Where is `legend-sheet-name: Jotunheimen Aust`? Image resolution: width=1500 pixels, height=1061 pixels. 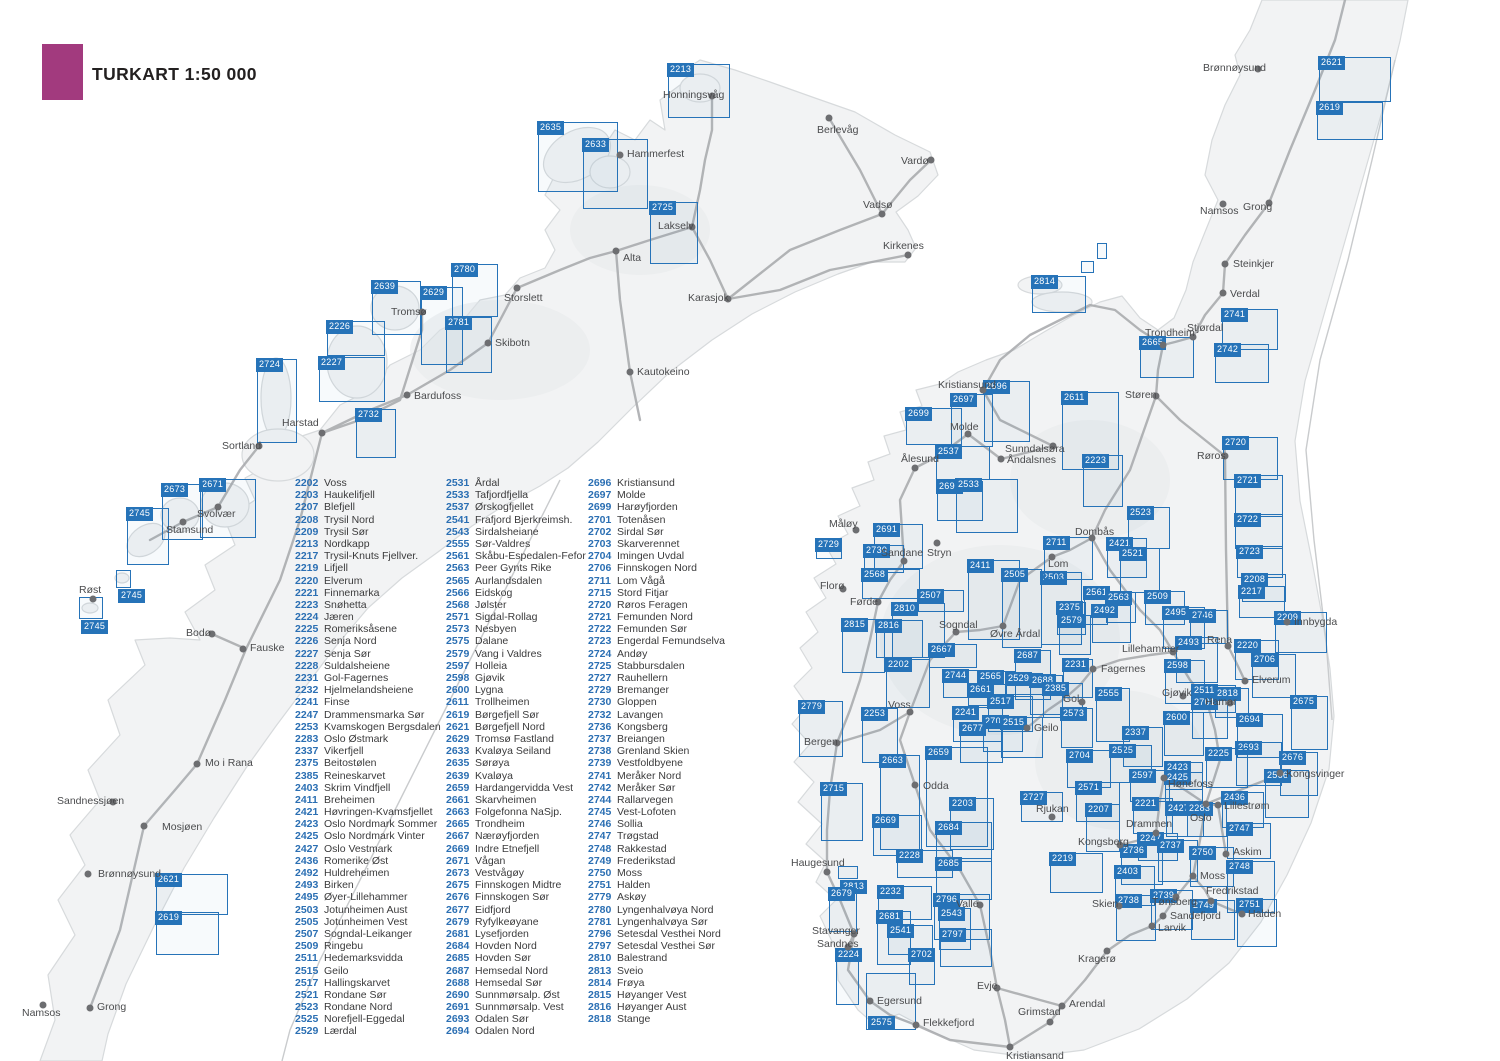
legend-sheet-name: Jotunheimen Aust is located at coordinates (366, 909).